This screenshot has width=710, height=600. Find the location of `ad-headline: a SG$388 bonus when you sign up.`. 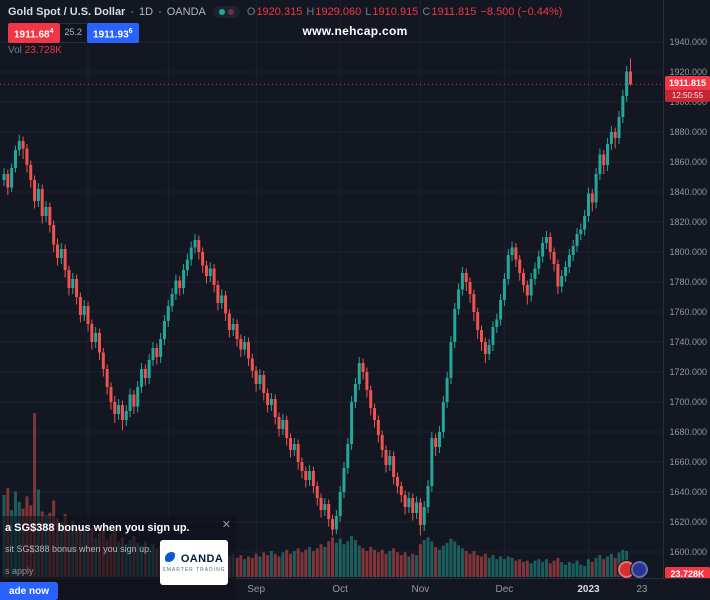

ad-headline: a SG$388 bonus when you sign up. is located at coordinates (97, 528).